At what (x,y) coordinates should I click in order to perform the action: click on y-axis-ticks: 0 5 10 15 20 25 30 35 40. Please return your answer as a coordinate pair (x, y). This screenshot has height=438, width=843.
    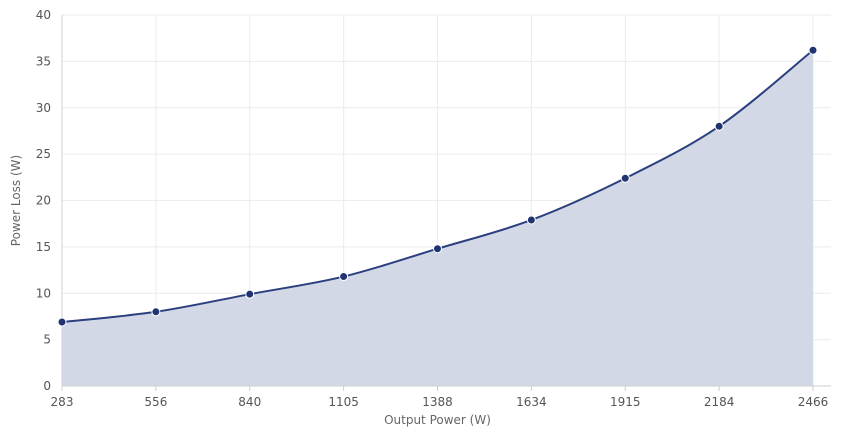
    Looking at the image, I should click on (43, 200).